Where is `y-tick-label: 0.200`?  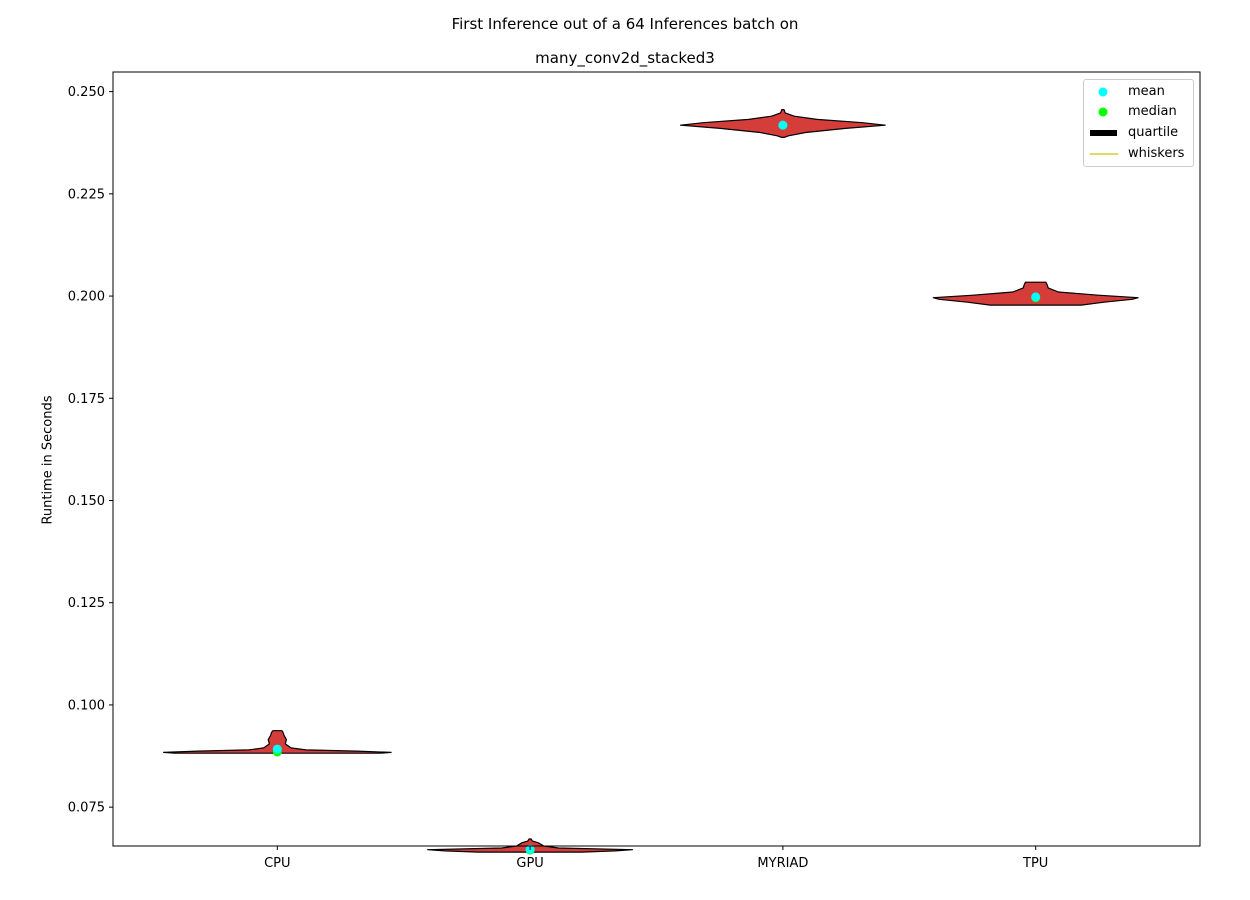 y-tick-label: 0.200 is located at coordinates (86, 297).